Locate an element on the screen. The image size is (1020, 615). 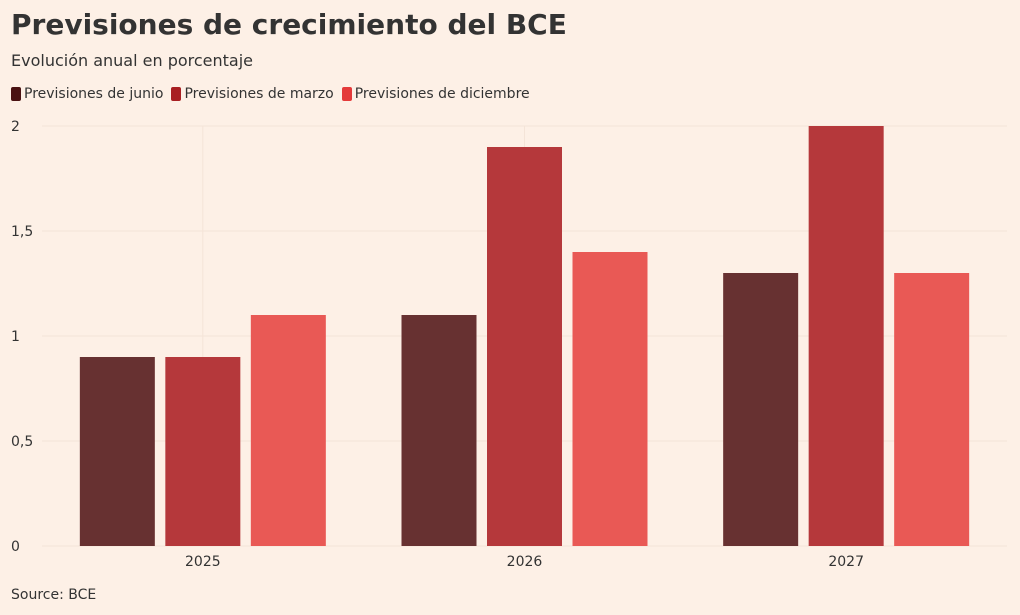
x-tick-label: 2026 is located at coordinates (525, 562).